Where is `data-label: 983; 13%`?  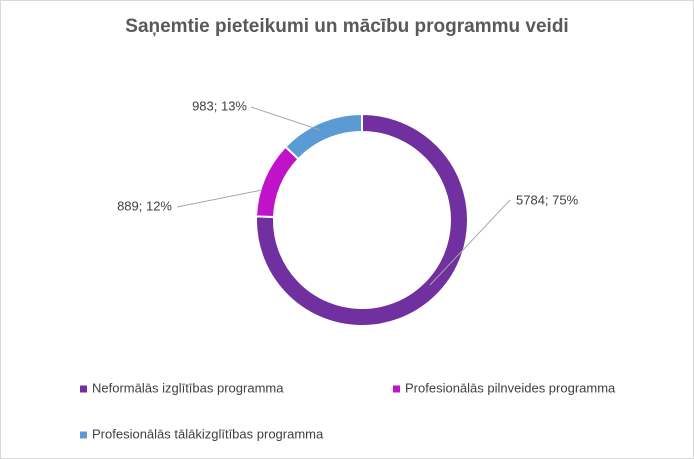
data-label: 983; 13% is located at coordinates (219, 105).